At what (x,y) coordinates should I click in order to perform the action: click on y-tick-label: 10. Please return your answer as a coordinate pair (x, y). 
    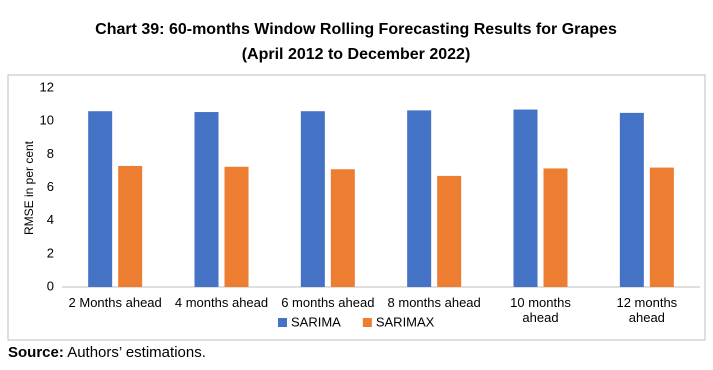
    Looking at the image, I should click on (47, 120).